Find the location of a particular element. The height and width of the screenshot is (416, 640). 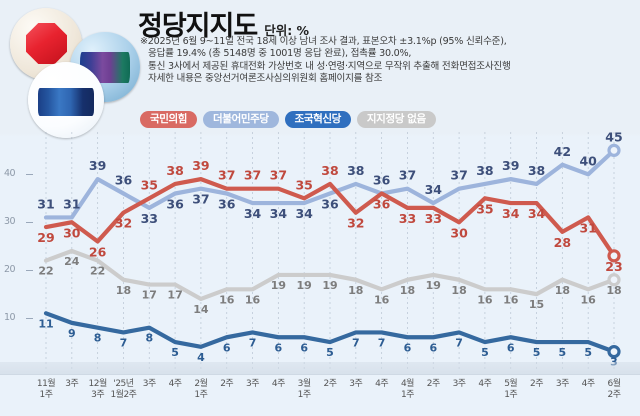

data-label: 26 is located at coordinates (98, 251).